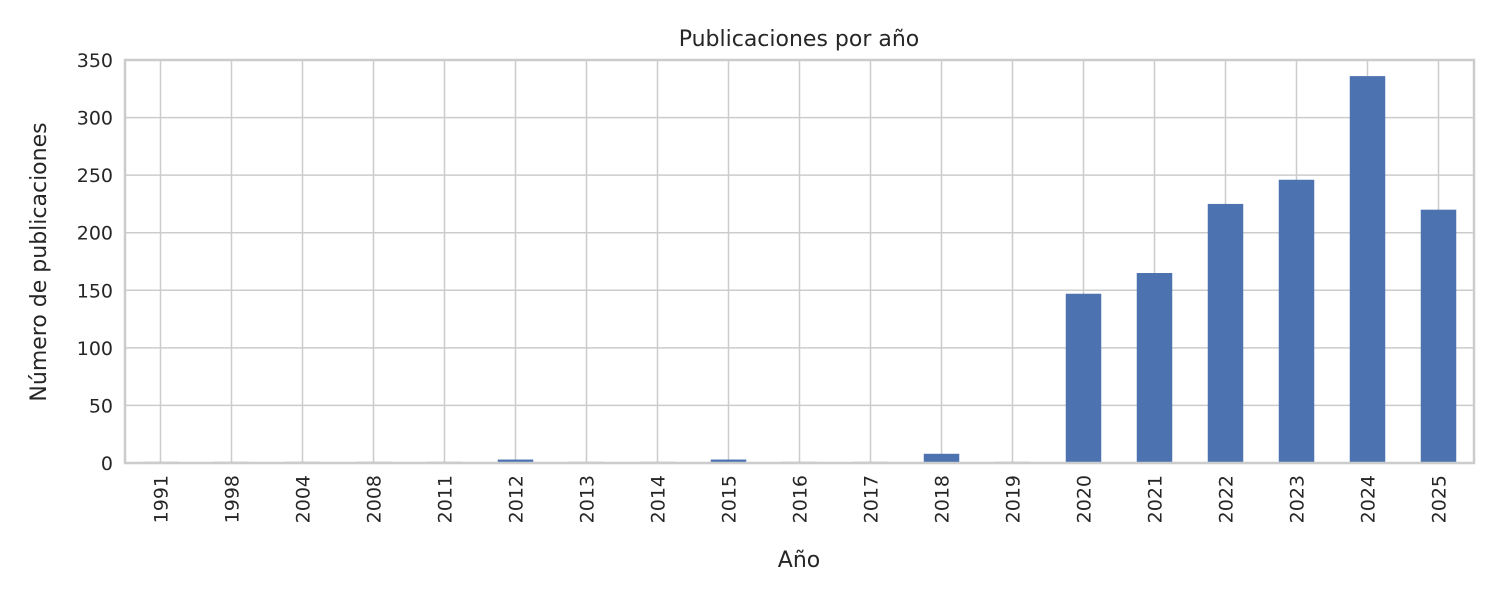 The width and height of the screenshot is (1500, 604). What do you see at coordinates (872, 499) in the screenshot?
I see `x-tick-label: 2017` at bounding box center [872, 499].